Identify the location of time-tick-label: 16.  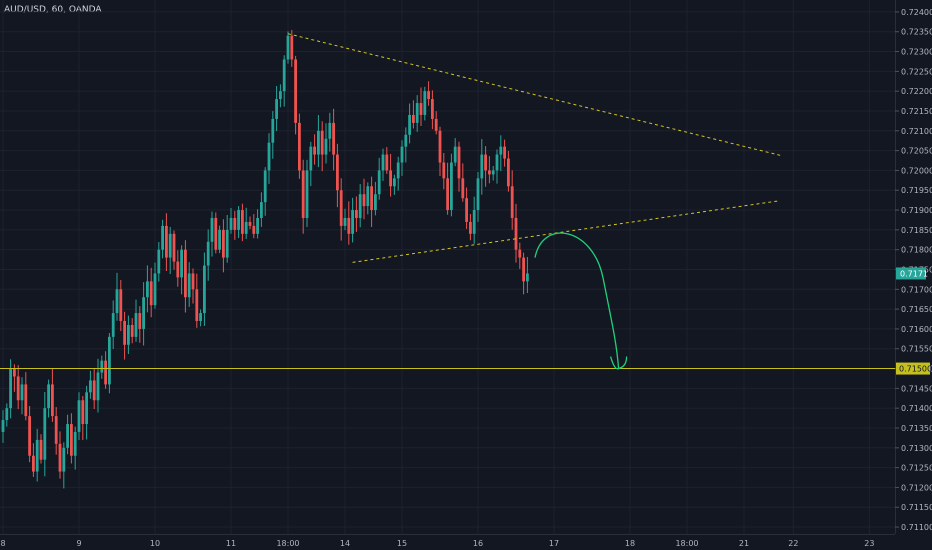
(478, 543).